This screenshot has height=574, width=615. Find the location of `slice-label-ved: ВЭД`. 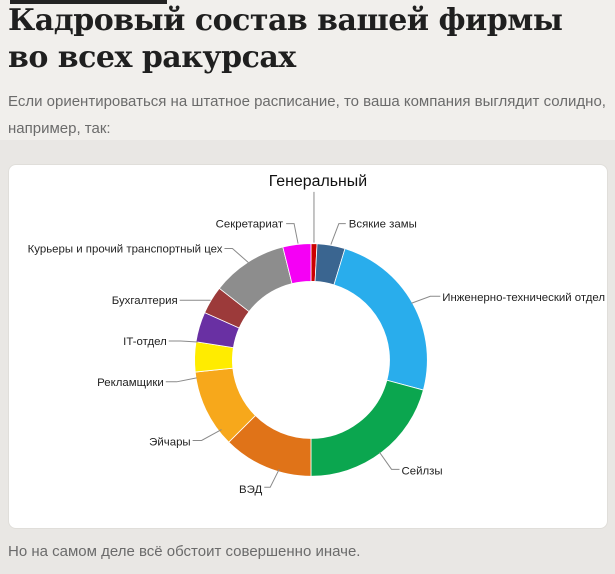

slice-label-ved: ВЭД is located at coordinates (250, 490).